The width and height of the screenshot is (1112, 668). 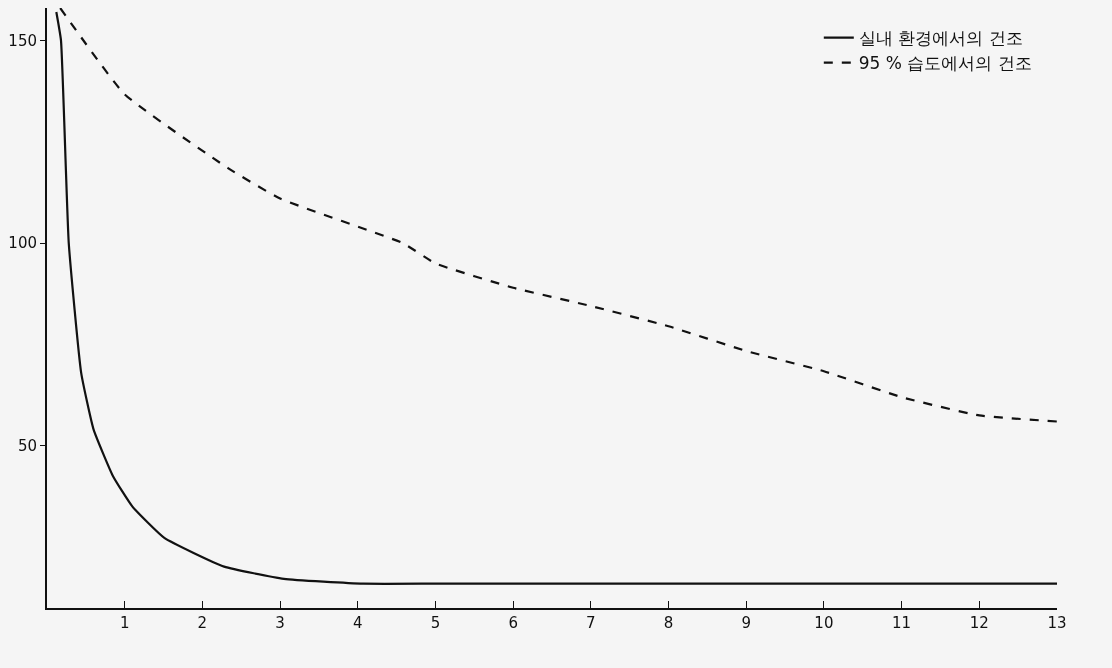 What do you see at coordinates (513, 623) in the screenshot?
I see `x-tick-label: 6` at bounding box center [513, 623].